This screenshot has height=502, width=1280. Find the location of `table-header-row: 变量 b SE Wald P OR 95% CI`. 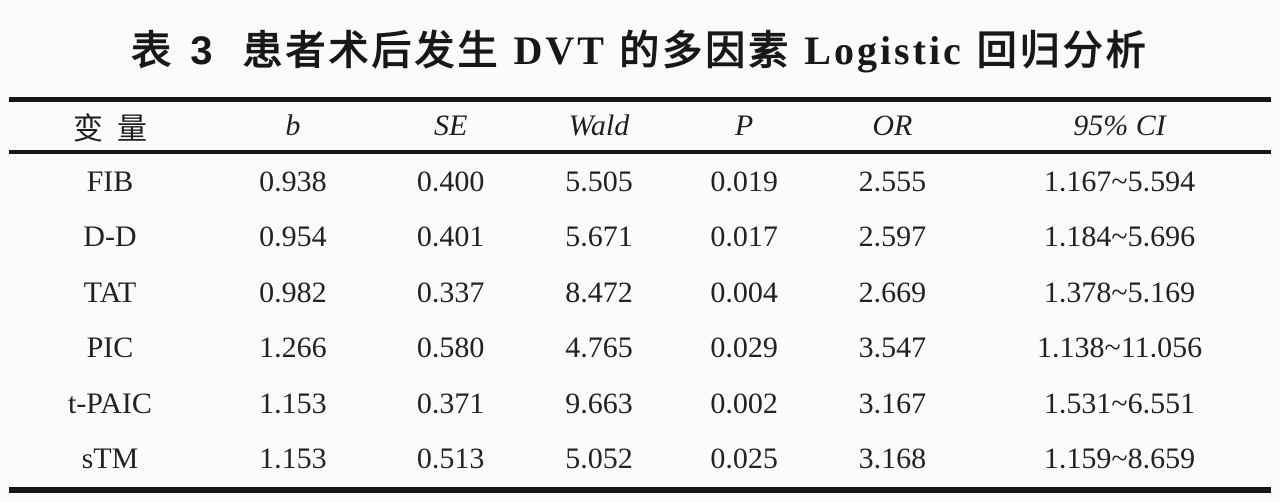

table-header-row: 变量 b SE Wald P OR 95% CI is located at coordinates (640, 126).